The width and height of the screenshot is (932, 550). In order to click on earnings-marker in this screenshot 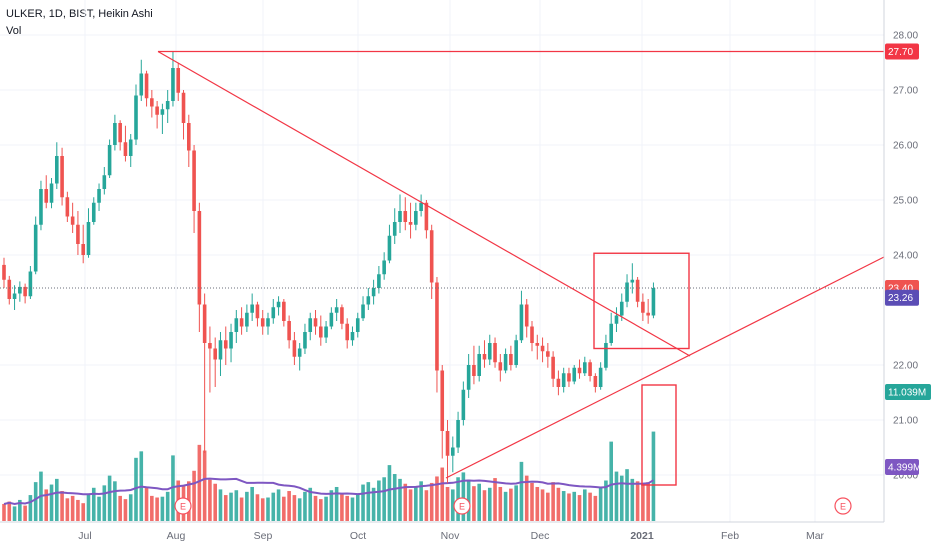, I will do `click(843, 506)`.